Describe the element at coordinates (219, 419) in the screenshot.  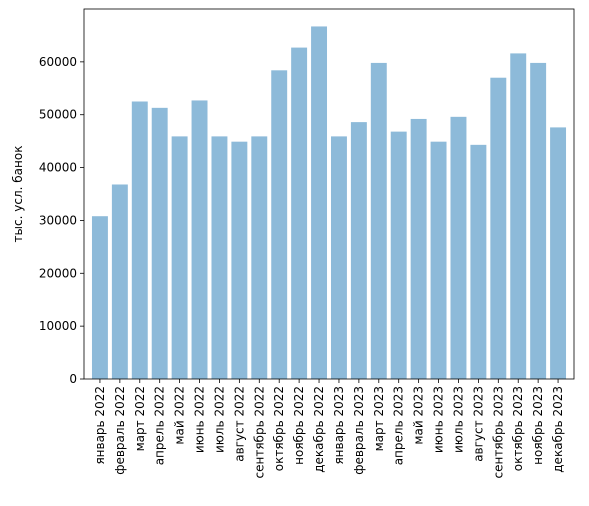
I see `x-tick-label-7: июль 2022` at that location.